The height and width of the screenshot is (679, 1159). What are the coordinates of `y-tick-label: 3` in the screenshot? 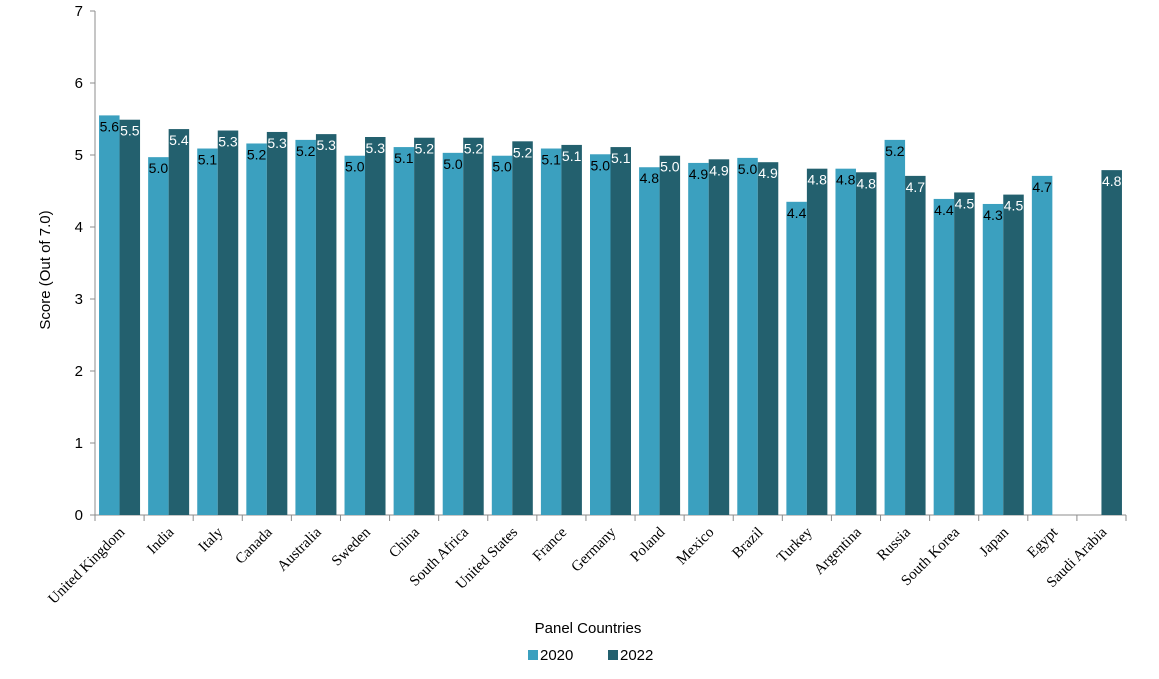 It's located at (79, 299).